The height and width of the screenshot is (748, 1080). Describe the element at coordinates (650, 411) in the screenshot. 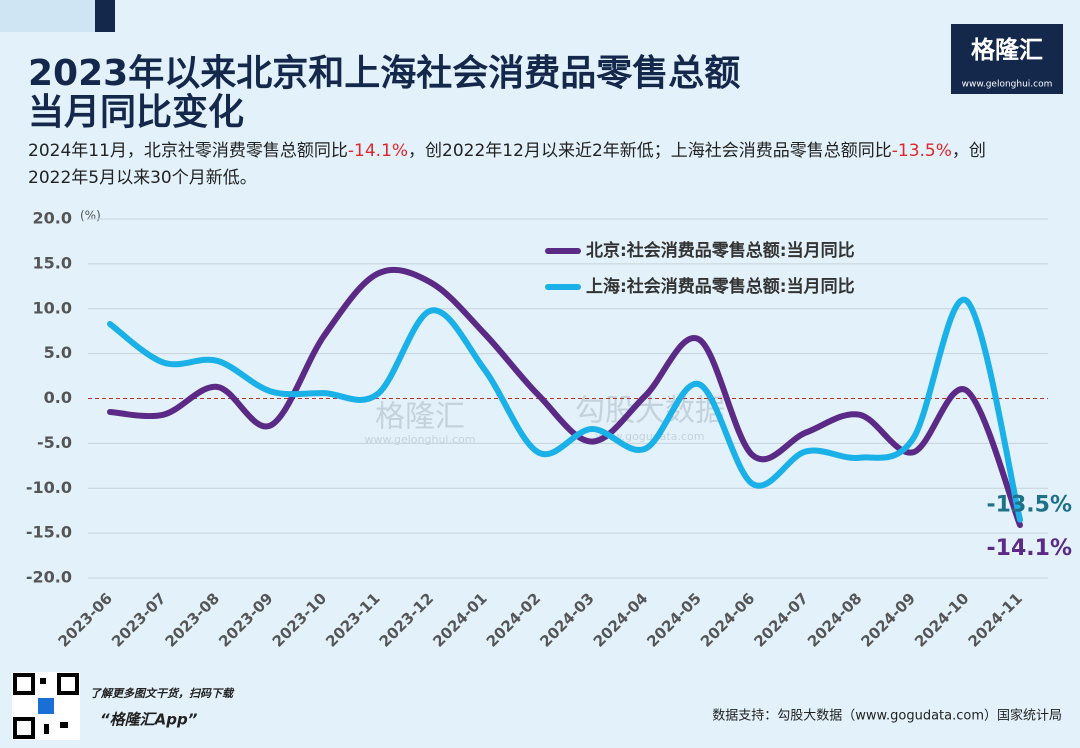

I see `watermark: 勾股大数据` at that location.